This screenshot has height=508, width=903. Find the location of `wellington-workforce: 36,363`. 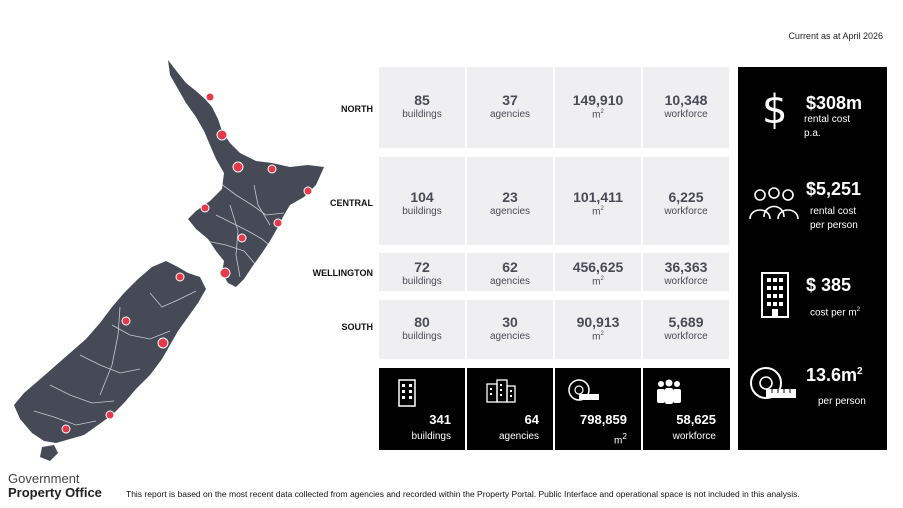

wellington-workforce: 36,363 is located at coordinates (686, 267).